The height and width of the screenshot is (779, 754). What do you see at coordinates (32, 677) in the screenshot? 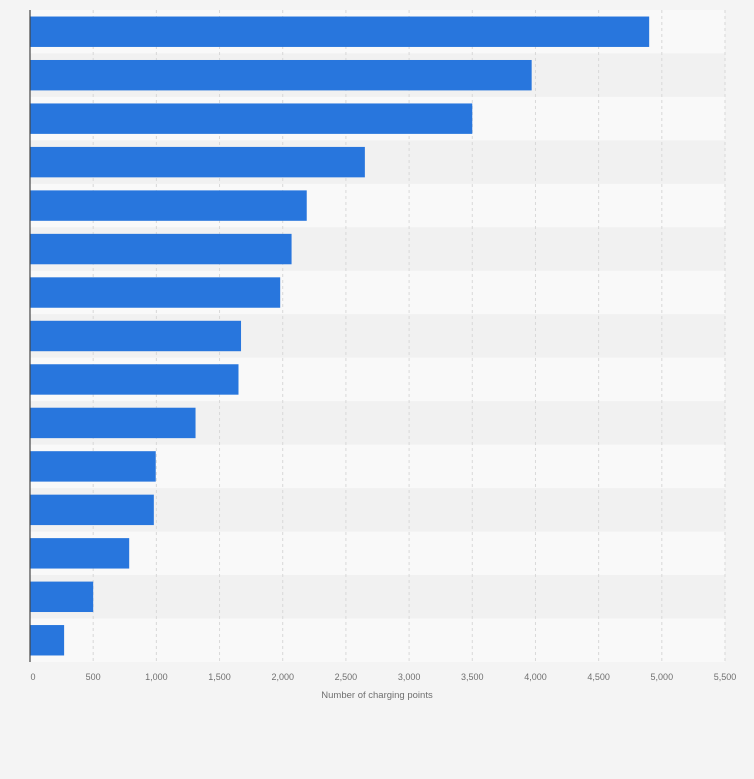
I see `x-tick-label: 0` at bounding box center [32, 677].